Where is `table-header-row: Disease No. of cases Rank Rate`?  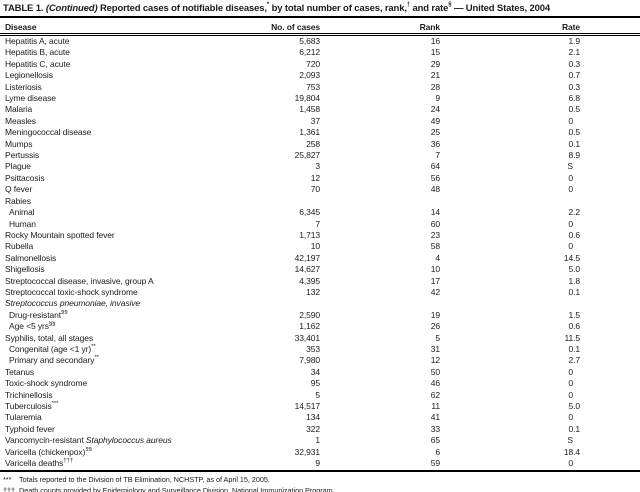
table-header-row: Disease No. of cases Rank Rate is located at coordinates (320, 27).